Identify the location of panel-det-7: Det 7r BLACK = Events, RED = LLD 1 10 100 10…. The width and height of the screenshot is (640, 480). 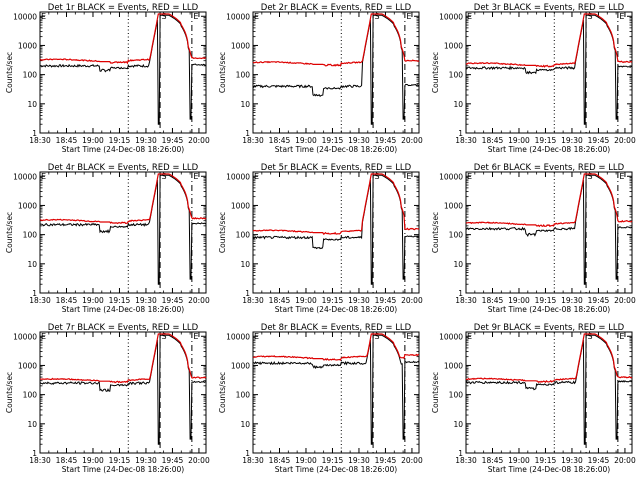
(107, 398).